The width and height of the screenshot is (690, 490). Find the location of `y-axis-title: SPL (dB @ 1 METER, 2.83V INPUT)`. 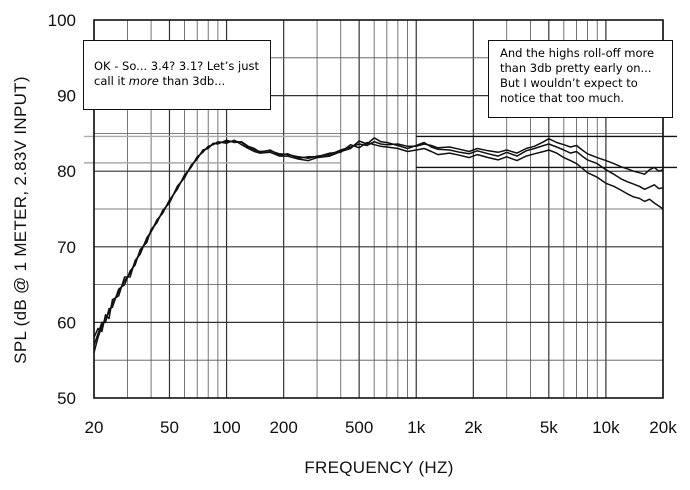

y-axis-title: SPL (dB @ 1 METER, 2.83V INPUT) is located at coordinates (20, 220).